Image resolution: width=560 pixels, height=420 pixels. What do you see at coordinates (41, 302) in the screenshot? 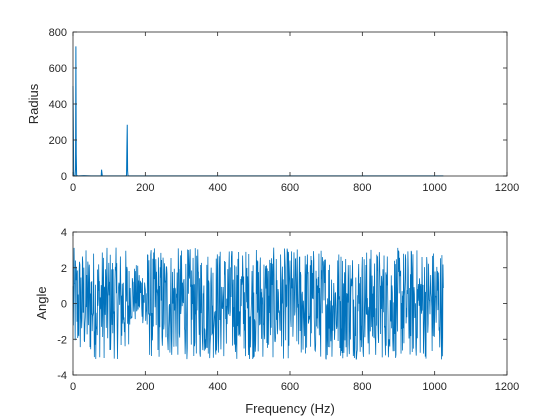
I see `angle-ylabel: Angle` at bounding box center [41, 302].